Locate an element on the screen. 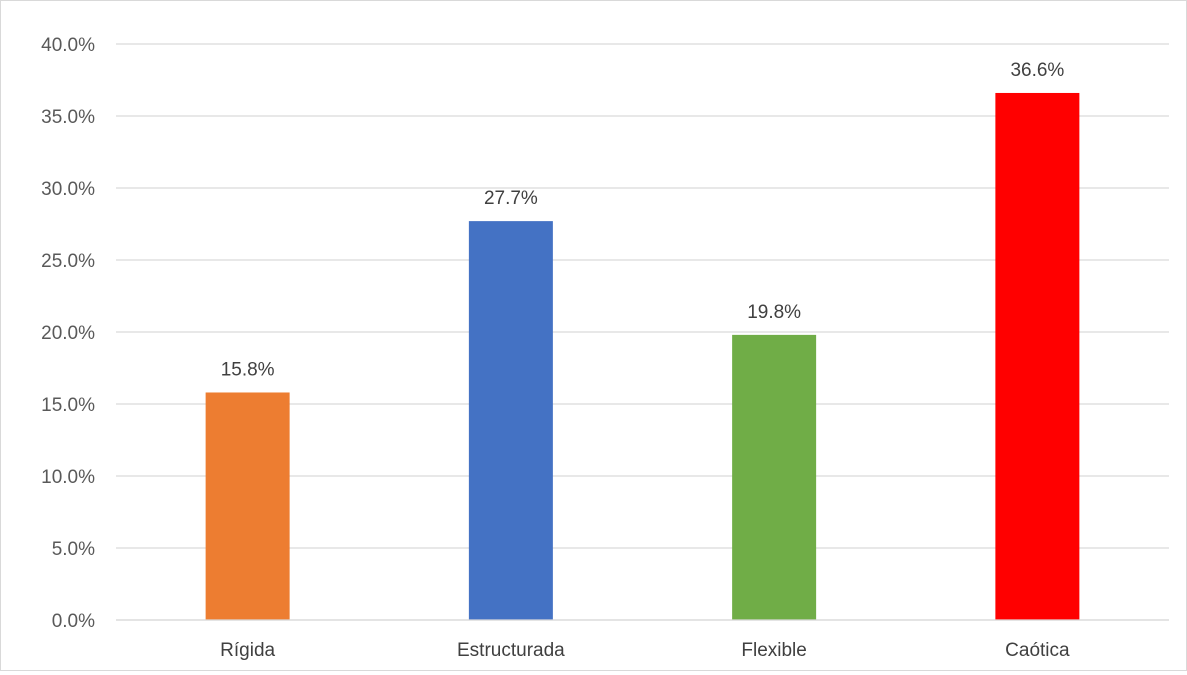 Image resolution: width=1187 pixels, height=675 pixels. x-category-label: Estructurada is located at coordinates (511, 650).